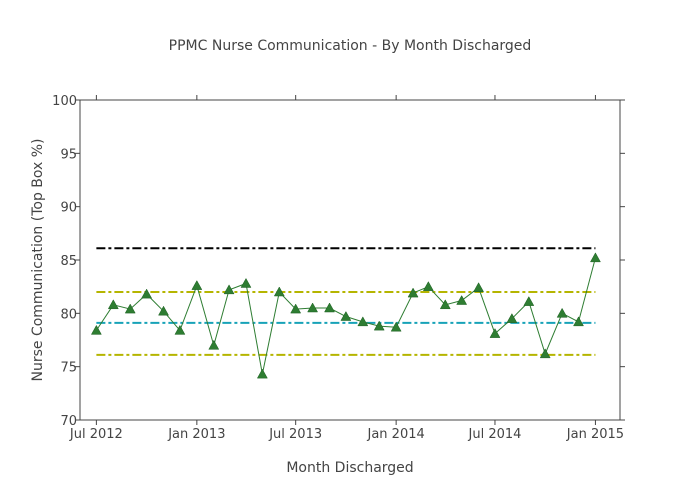 Image resolution: width=700 pixels, height=500 pixels. What do you see at coordinates (196, 434) in the screenshot?
I see `x-tick-label: Jan 2013` at bounding box center [196, 434].